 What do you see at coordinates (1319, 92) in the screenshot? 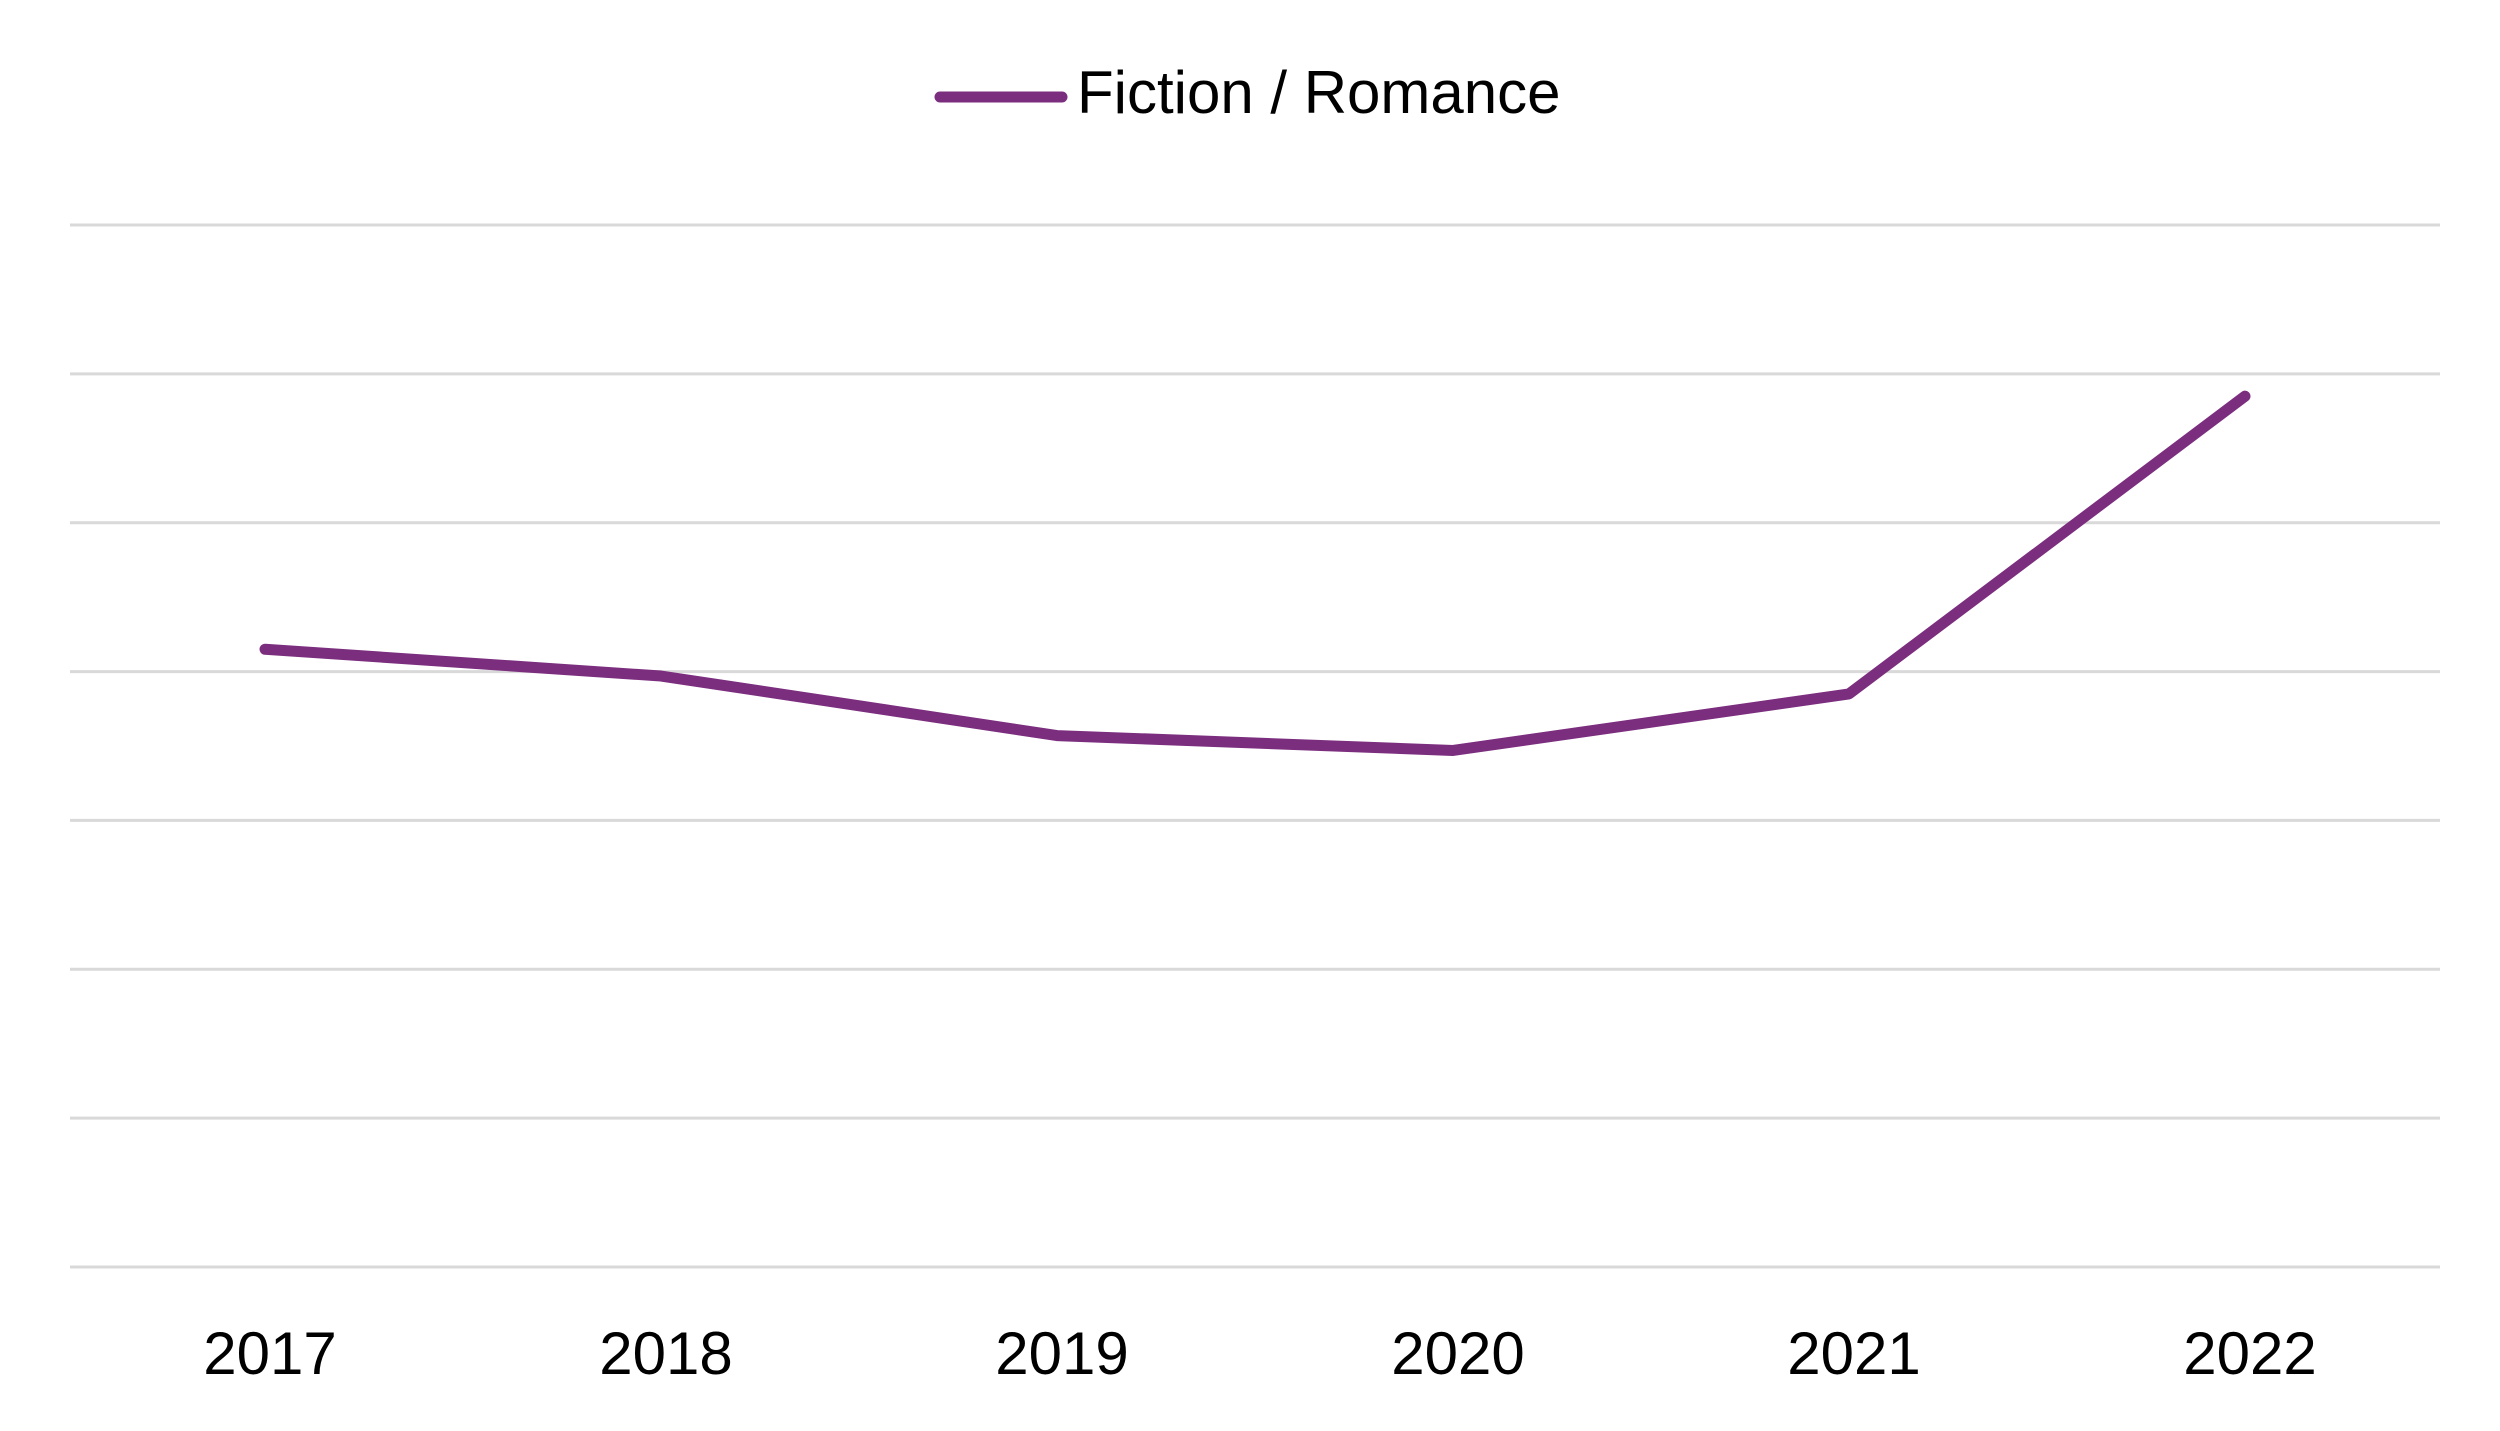
I see `legend-label-fiction-romance: Fiction / Romance` at bounding box center [1319, 92].